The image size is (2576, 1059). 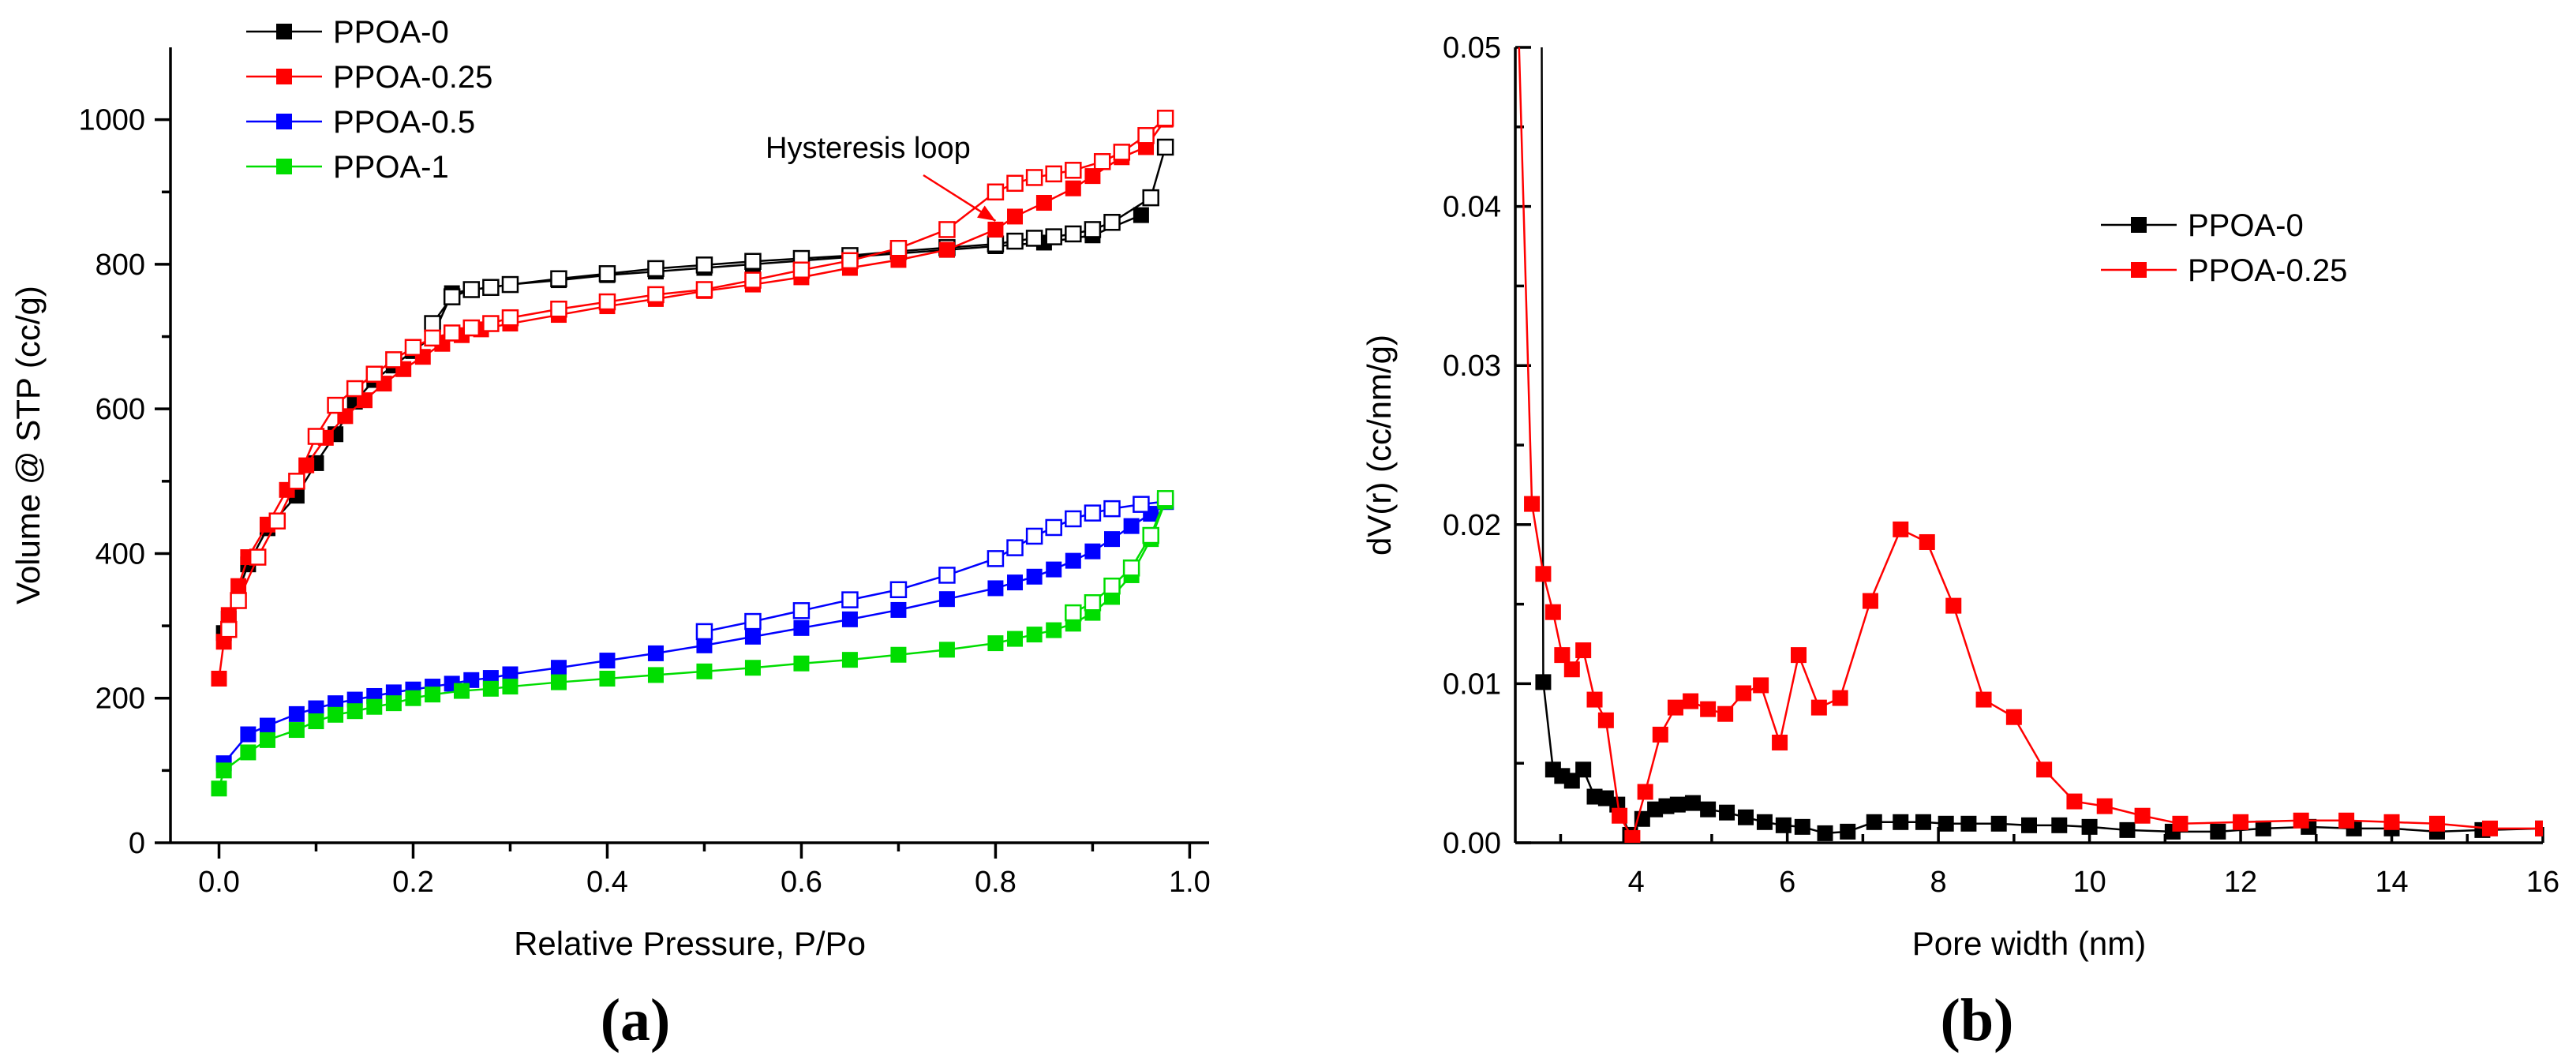 What do you see at coordinates (137, 843) in the screenshot?
I see `y-tick-label: 0` at bounding box center [137, 843].